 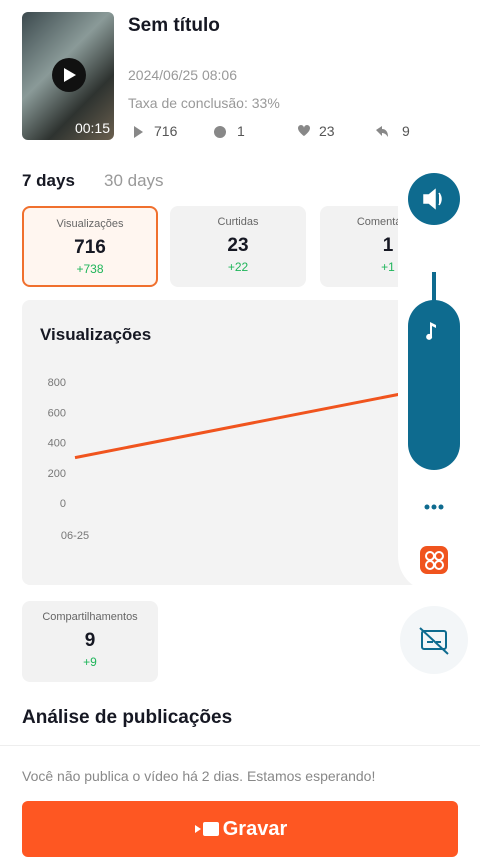 I want to click on completion-rate: Taxa de conclusão: 33%, so click(x=204, y=103).